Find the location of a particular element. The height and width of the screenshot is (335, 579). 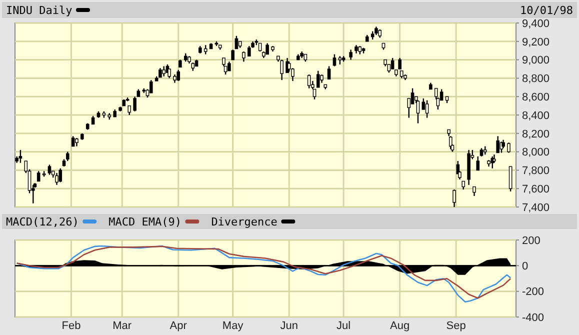

y-tick-label: 9,200 is located at coordinates (536, 42).